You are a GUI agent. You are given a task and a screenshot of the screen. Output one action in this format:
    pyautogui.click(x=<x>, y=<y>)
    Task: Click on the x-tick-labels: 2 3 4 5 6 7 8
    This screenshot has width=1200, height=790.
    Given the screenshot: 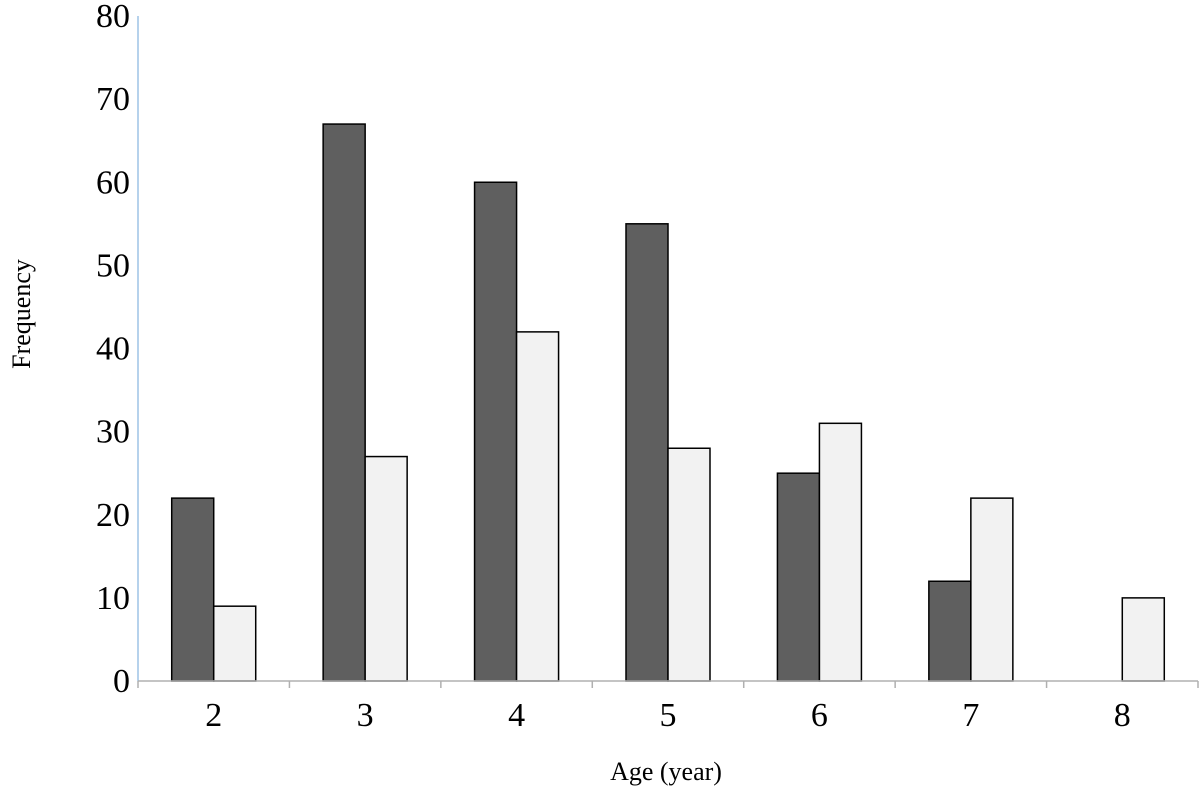 What is the action you would take?
    pyautogui.click(x=668, y=715)
    